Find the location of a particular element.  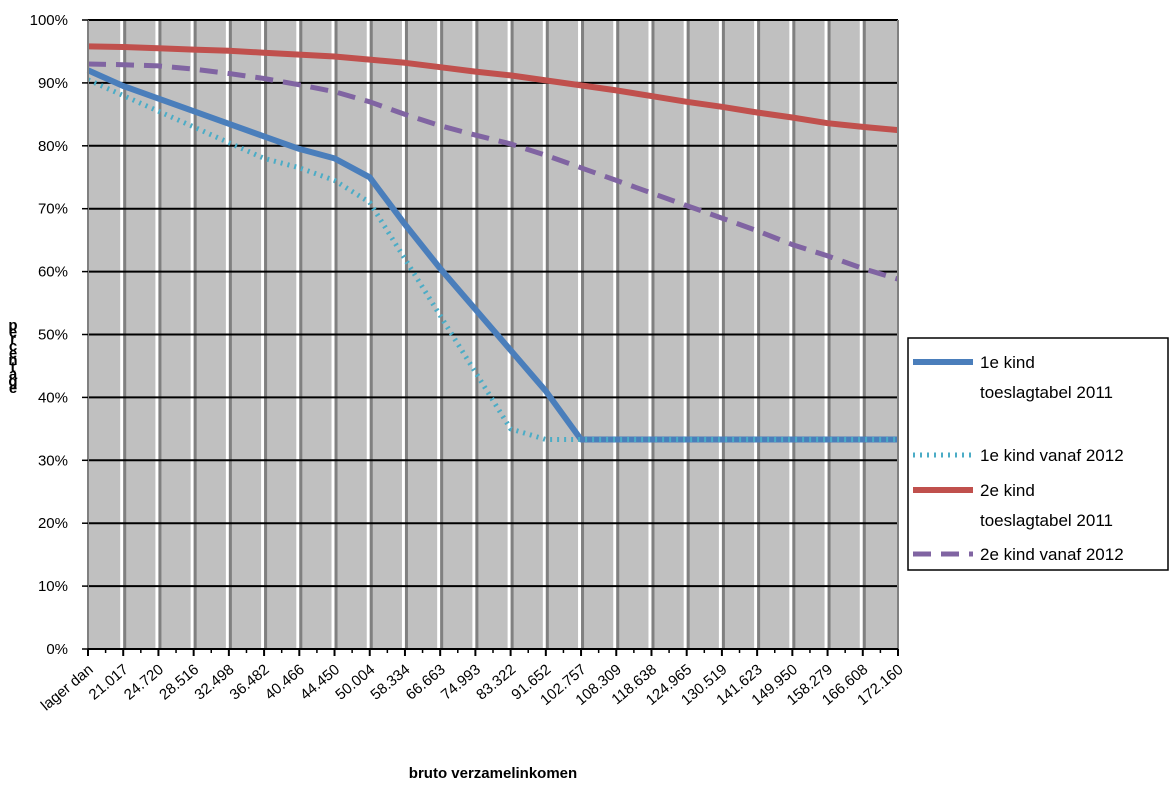

legend-box is located at coordinates (1038, 454).